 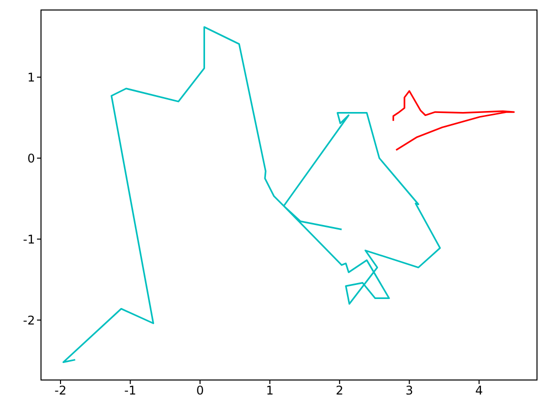 I want to click on y-tick-label: -1, so click(x=29, y=239).